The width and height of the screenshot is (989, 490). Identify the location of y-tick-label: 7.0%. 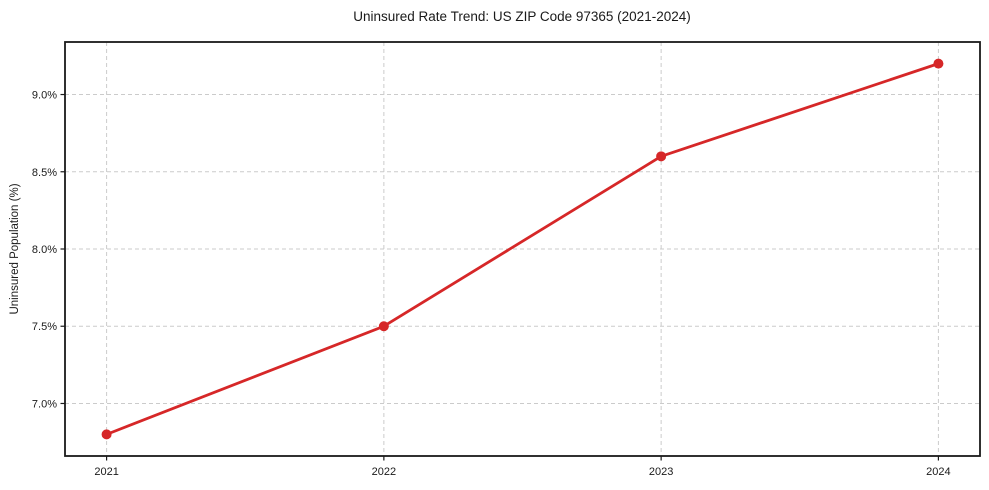
(44, 404).